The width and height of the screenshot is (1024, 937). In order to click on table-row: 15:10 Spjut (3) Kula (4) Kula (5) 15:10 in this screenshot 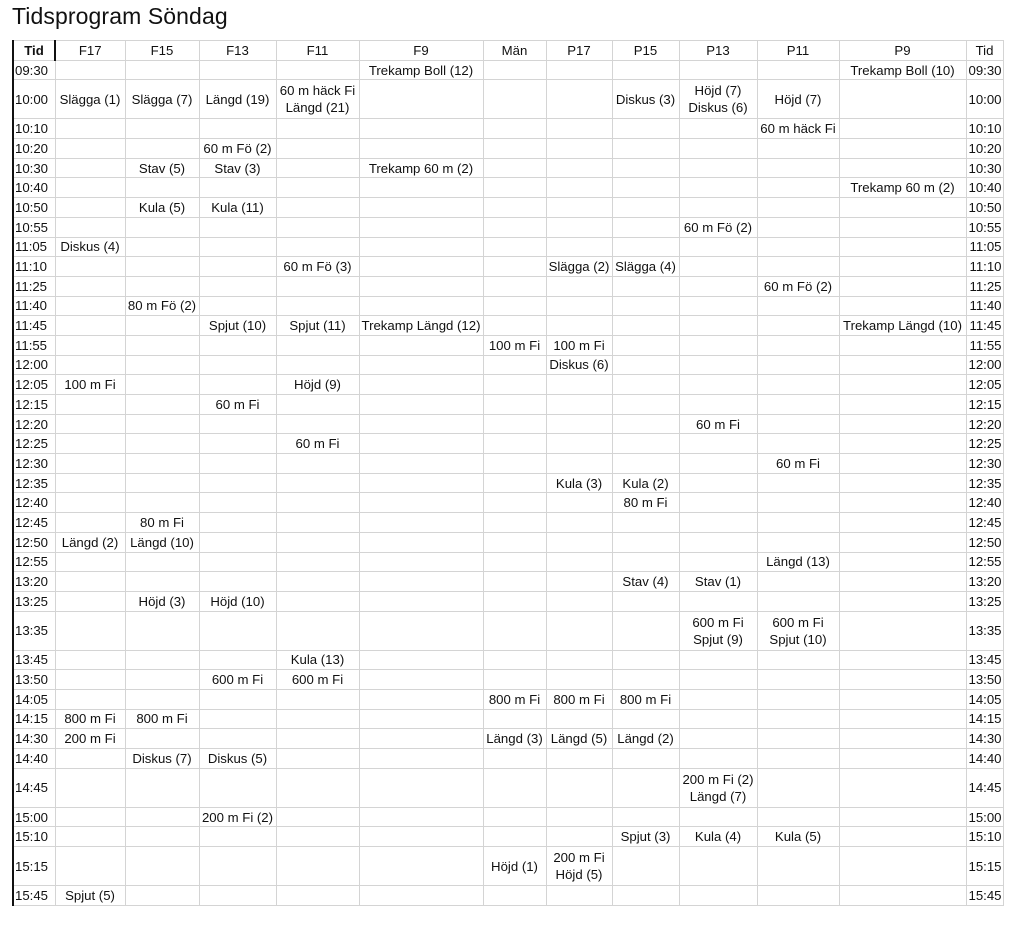, I will do `click(508, 837)`.